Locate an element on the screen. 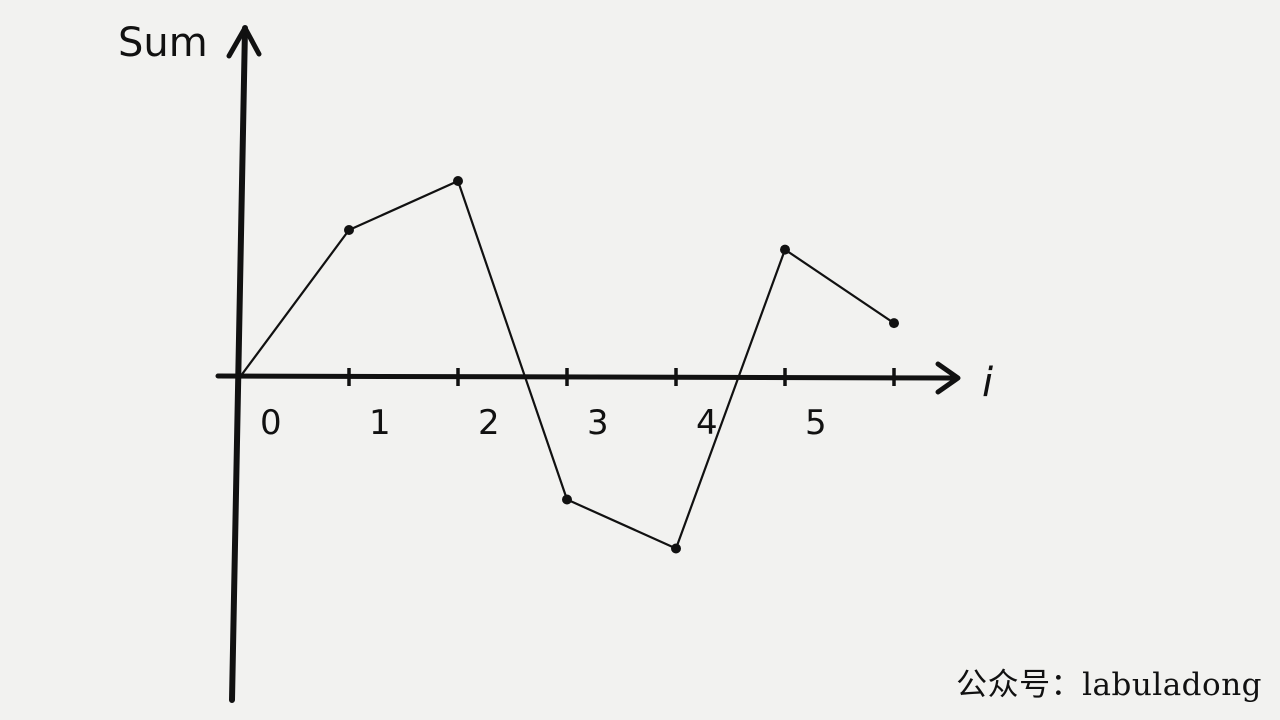 This screenshot has height=720, width=1280. y-axis-line is located at coordinates (238, 364).